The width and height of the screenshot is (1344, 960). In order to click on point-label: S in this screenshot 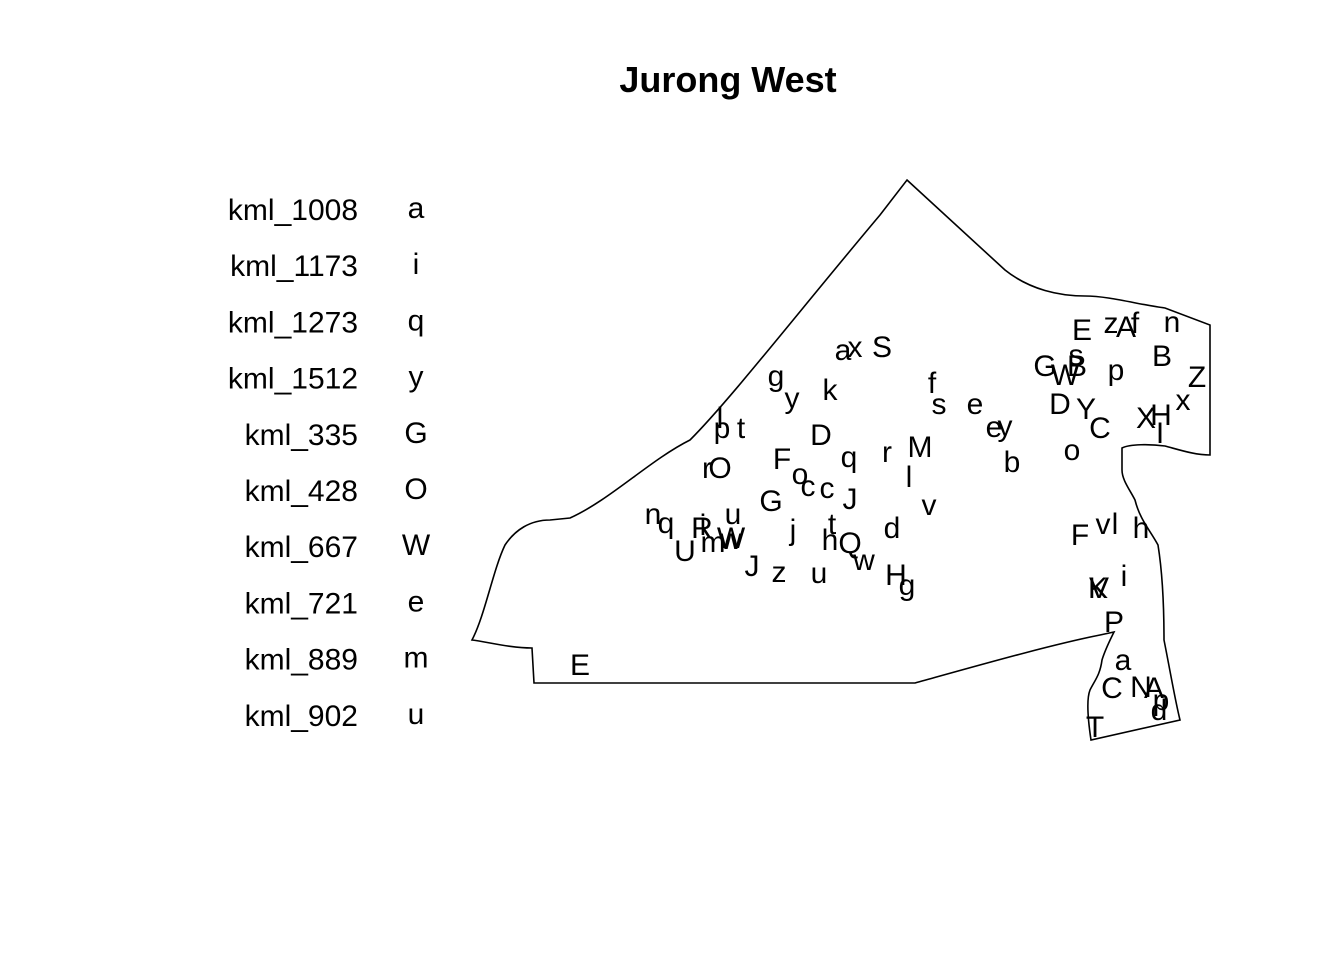, I will do `click(882, 347)`.